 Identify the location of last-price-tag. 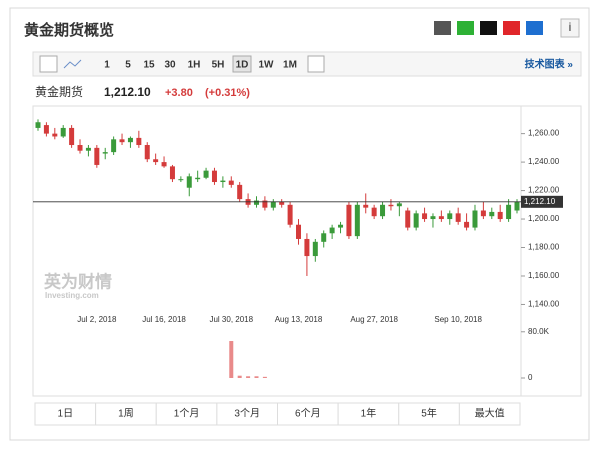
(542, 201).